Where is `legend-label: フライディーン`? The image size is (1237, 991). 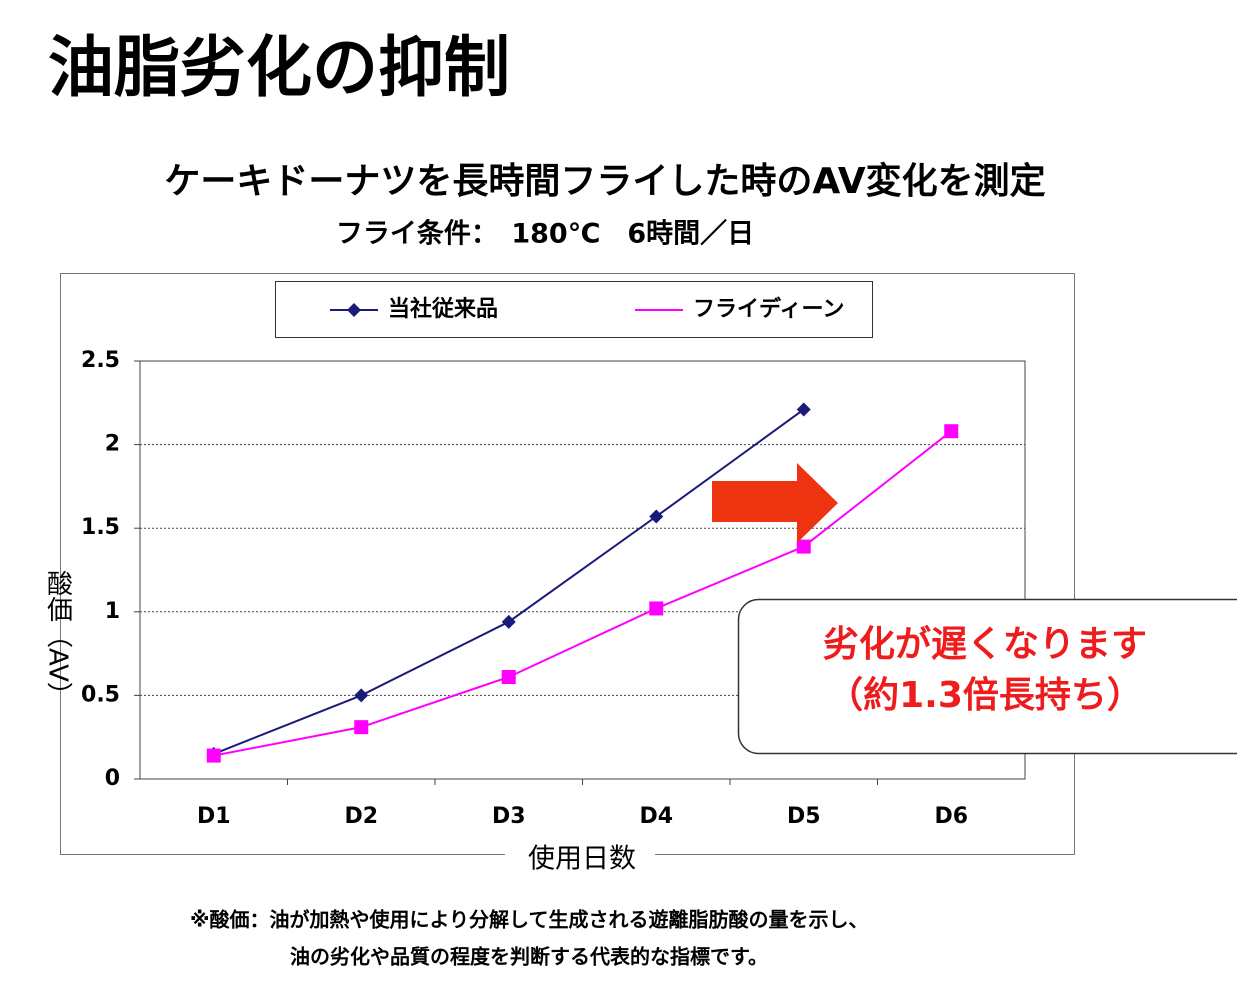 legend-label: フライディーン is located at coordinates (768, 309).